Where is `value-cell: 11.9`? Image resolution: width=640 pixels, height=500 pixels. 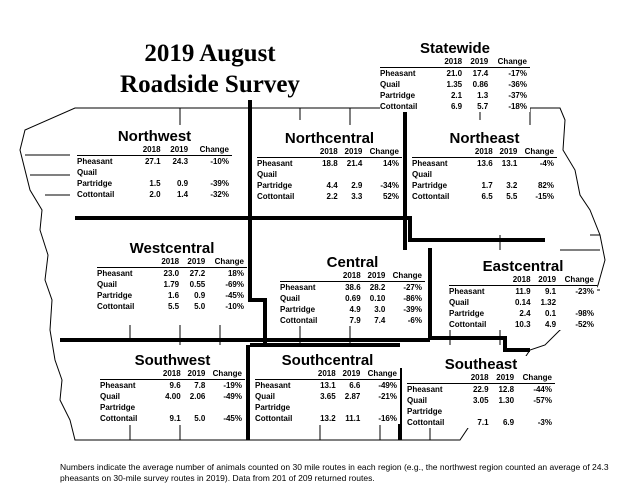 value-cell: 11.9 is located at coordinates (523, 291).